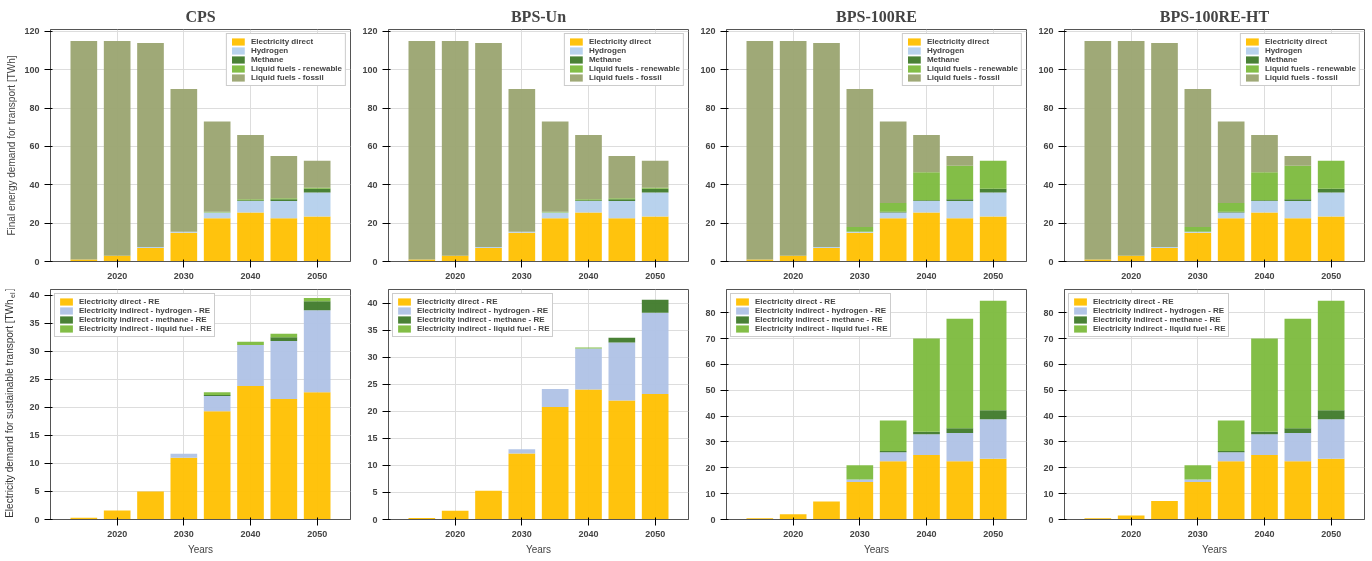 The height and width of the screenshot is (561, 1372). What do you see at coordinates (200, 16) in the screenshot?
I see `chart-title: CPS` at bounding box center [200, 16].